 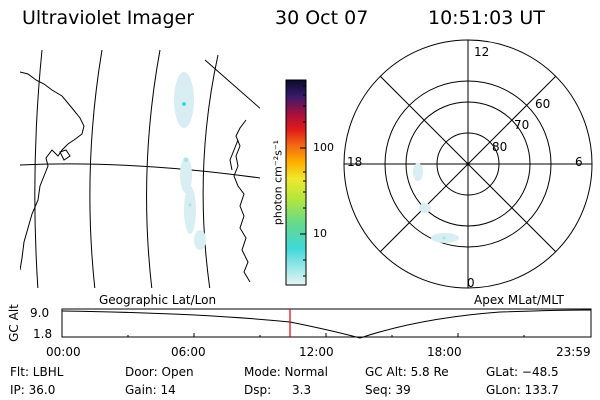 I want to click on polar-hour-12: 12, so click(x=482, y=52).